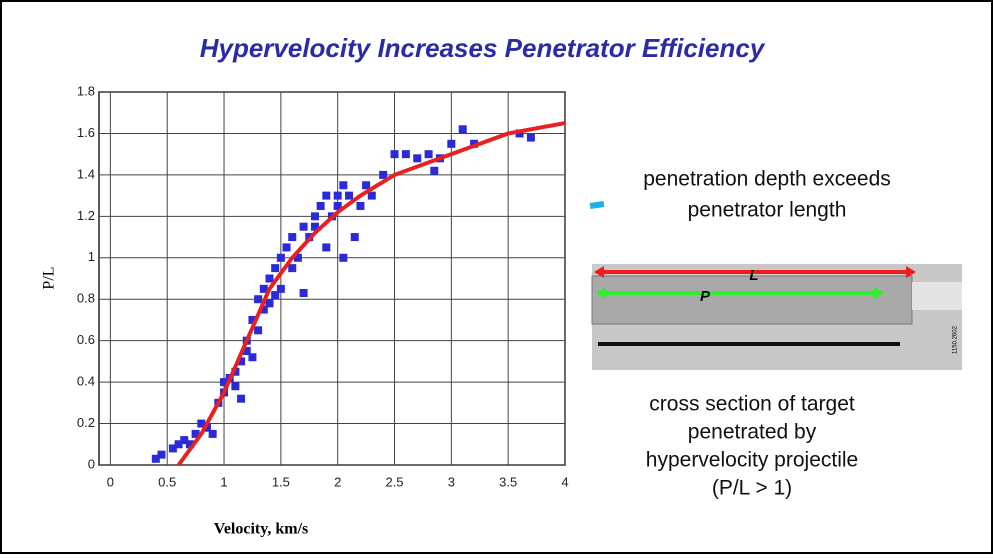 This screenshot has width=993, height=559. What do you see at coordinates (261, 529) in the screenshot?
I see `x-axis-label: Velocity, km/s` at bounding box center [261, 529].